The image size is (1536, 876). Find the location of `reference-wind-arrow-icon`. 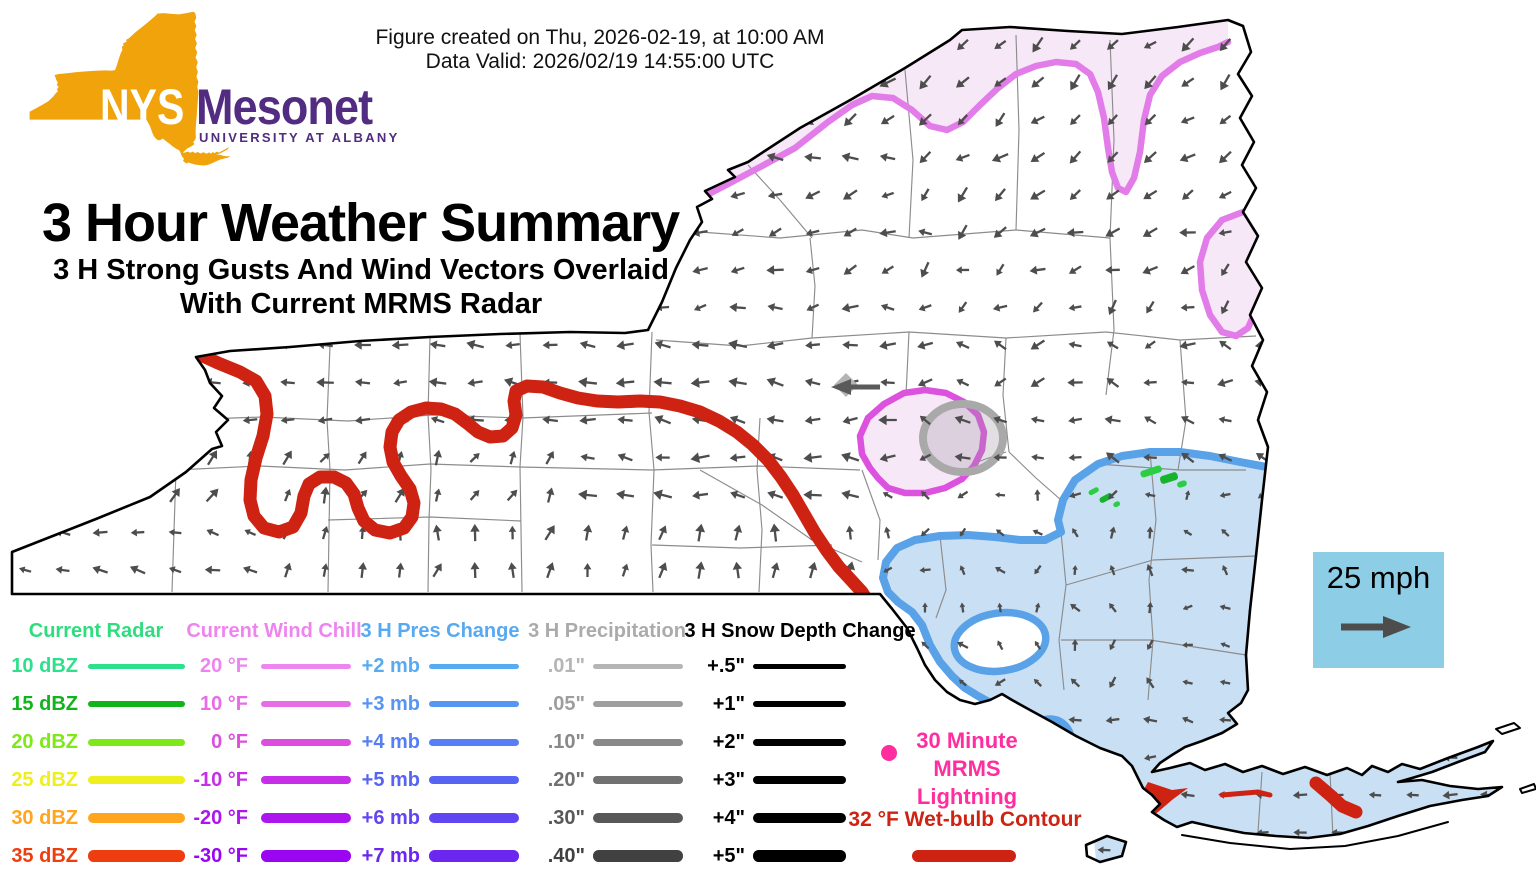

reference-wind-arrow-icon is located at coordinates (1376, 627).